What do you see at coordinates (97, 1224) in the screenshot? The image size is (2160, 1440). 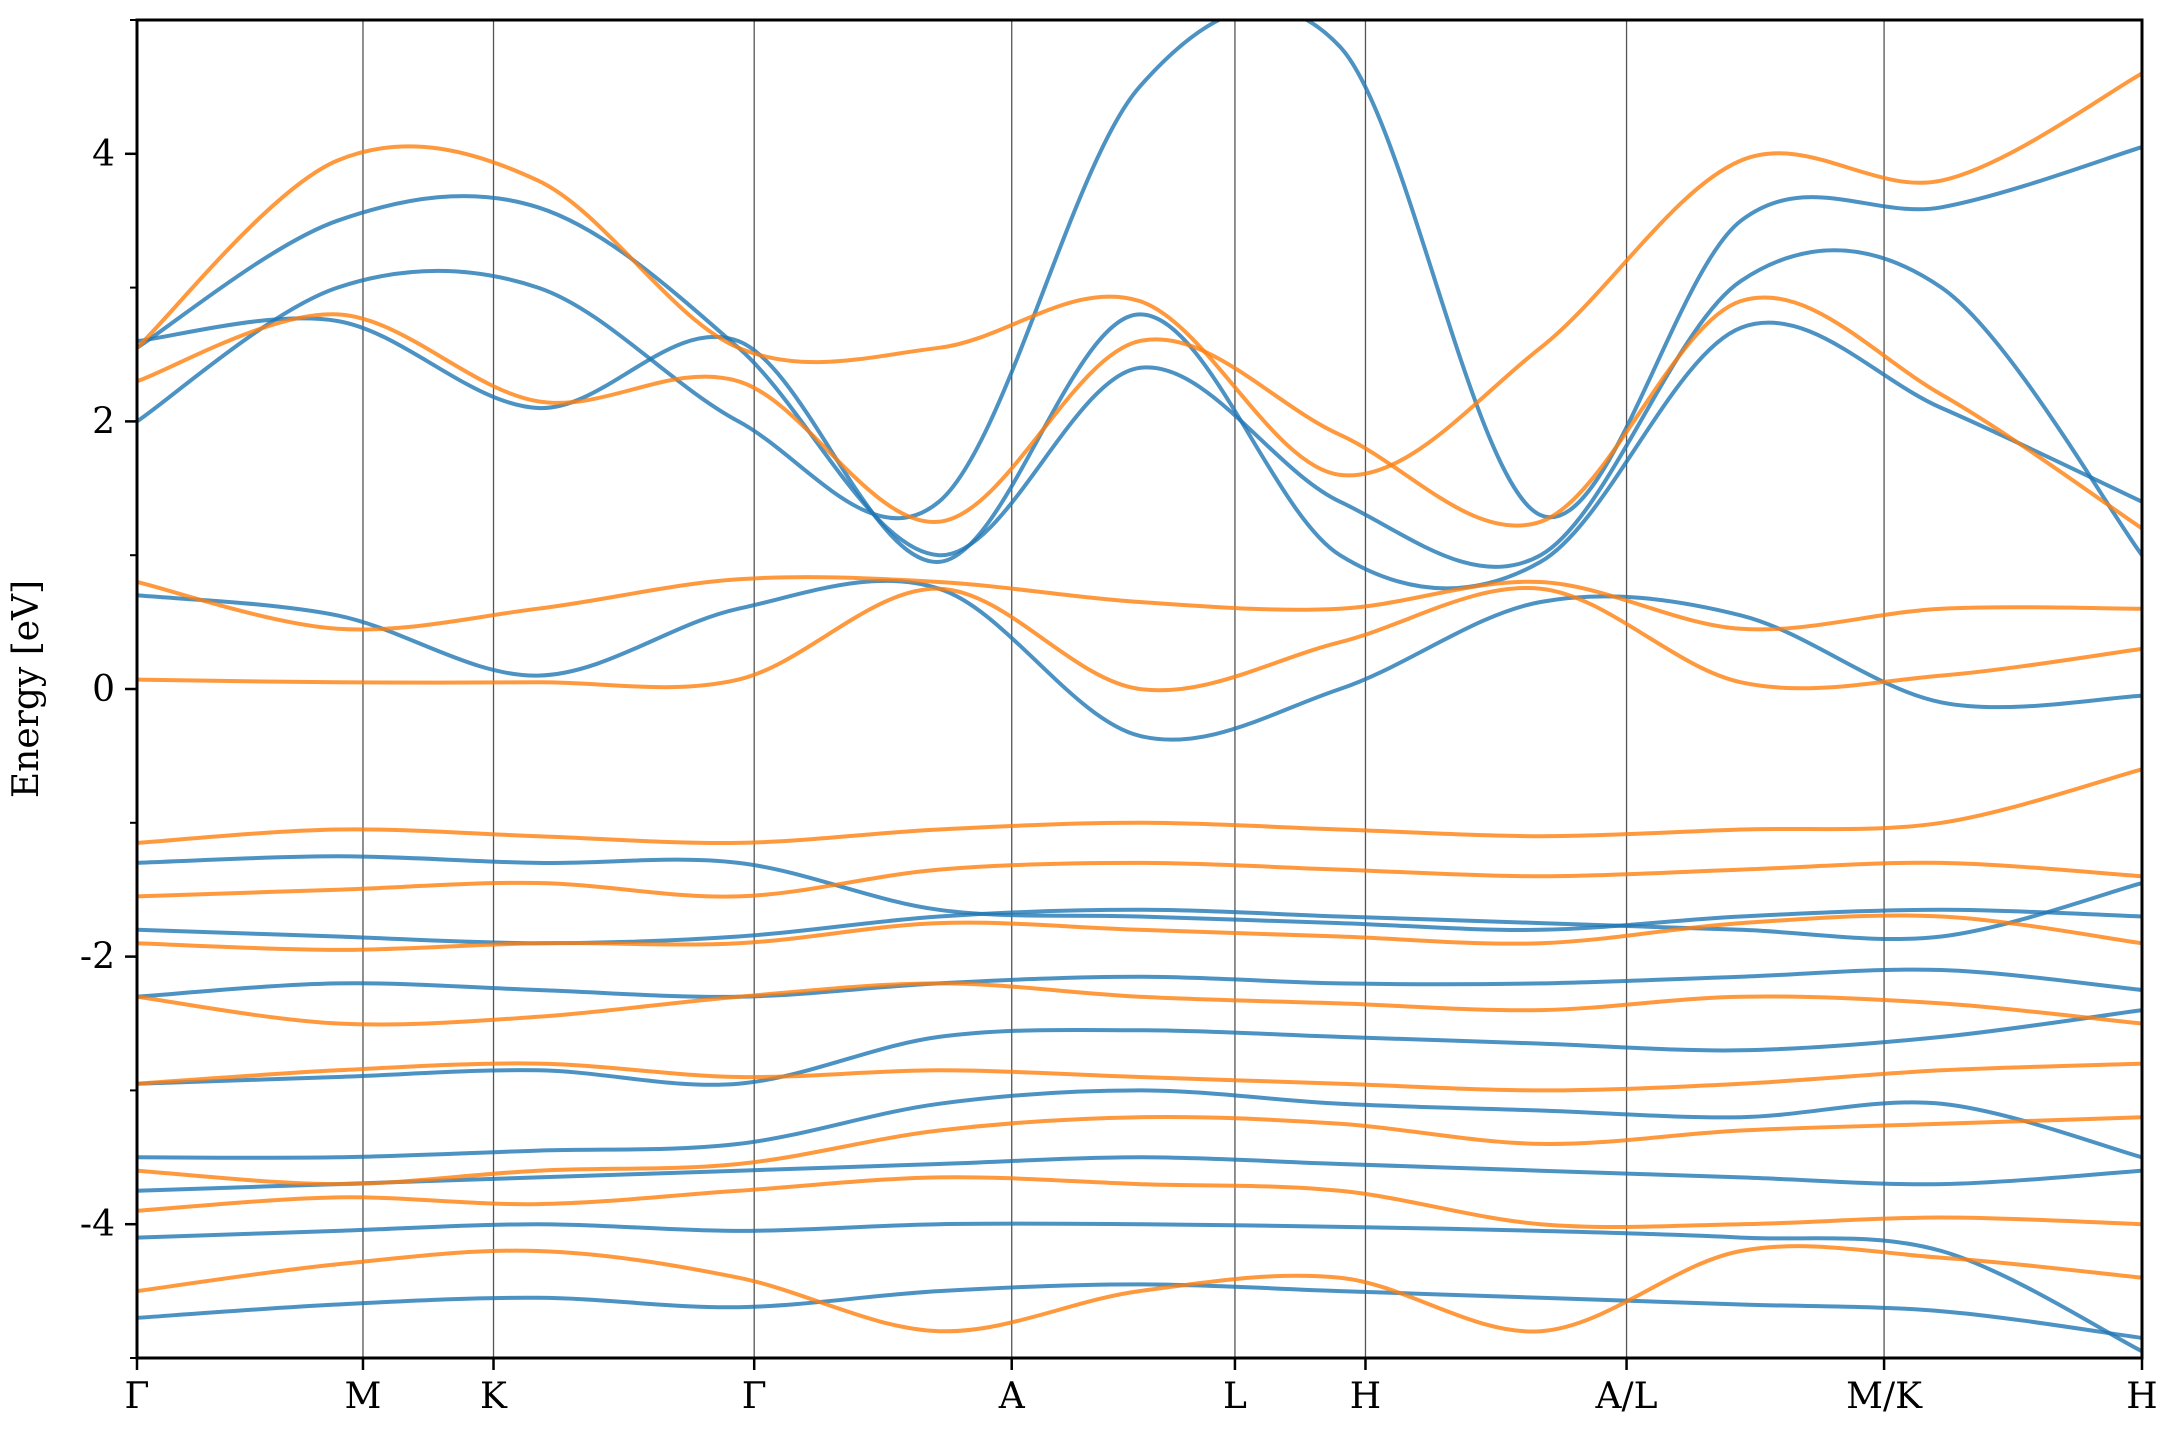 I see `y-tick-label: -4` at bounding box center [97, 1224].